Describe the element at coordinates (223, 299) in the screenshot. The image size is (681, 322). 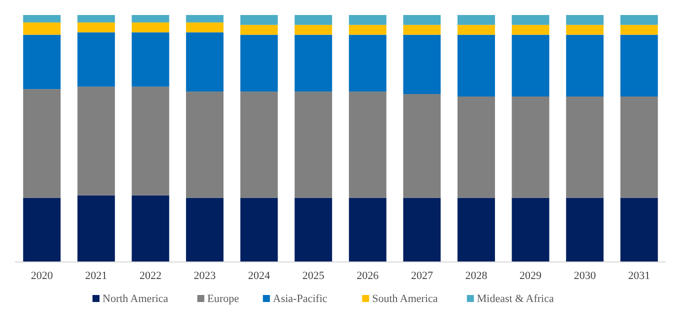
I see `legend-label: Europe` at that location.